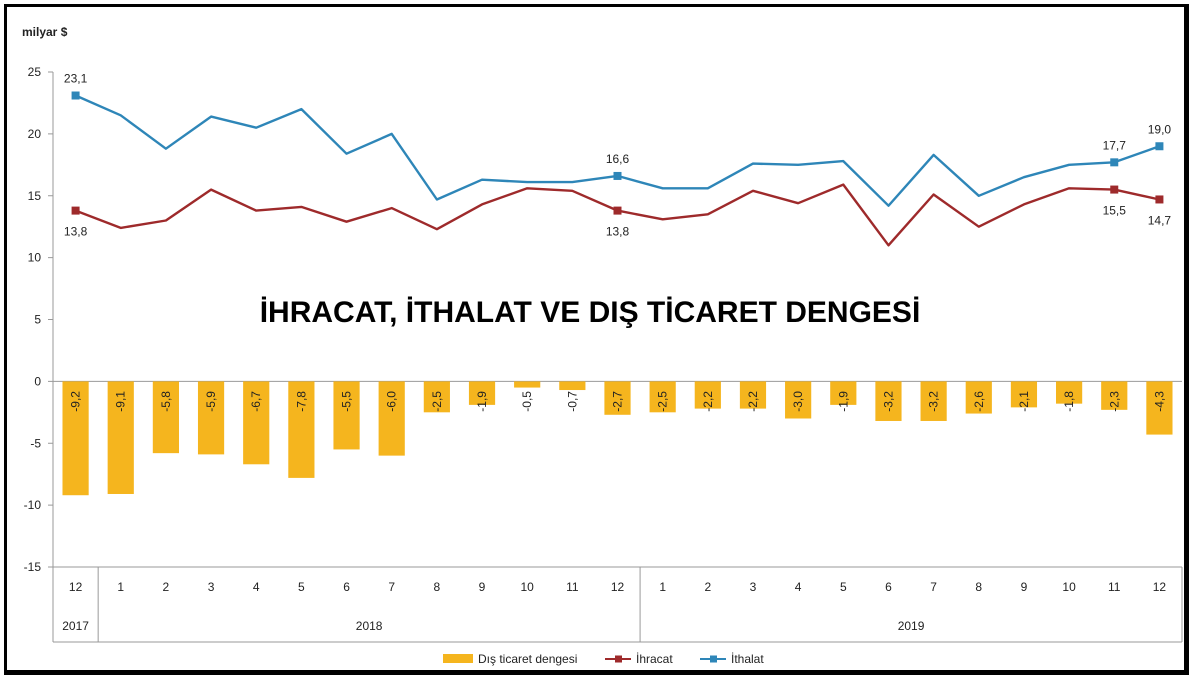 This screenshot has width=1200, height=683. What do you see at coordinates (1160, 220) in the screenshot?
I see `line-data-label: 14,7` at bounding box center [1160, 220].